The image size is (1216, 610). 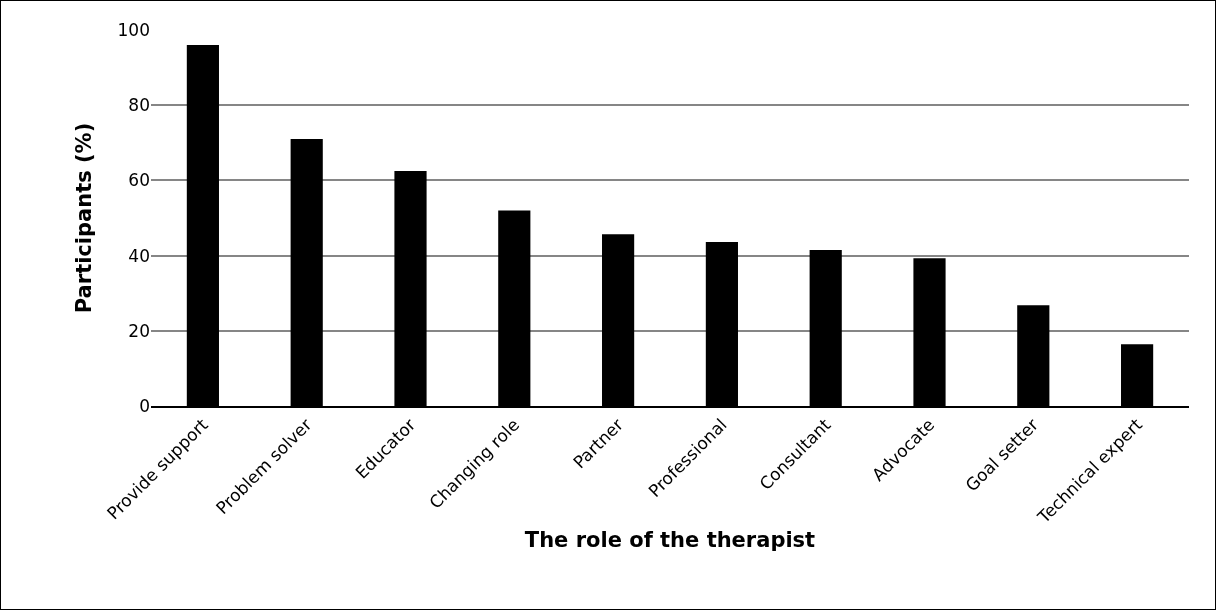 I want to click on y-tick-label: 40, so click(x=139, y=255).